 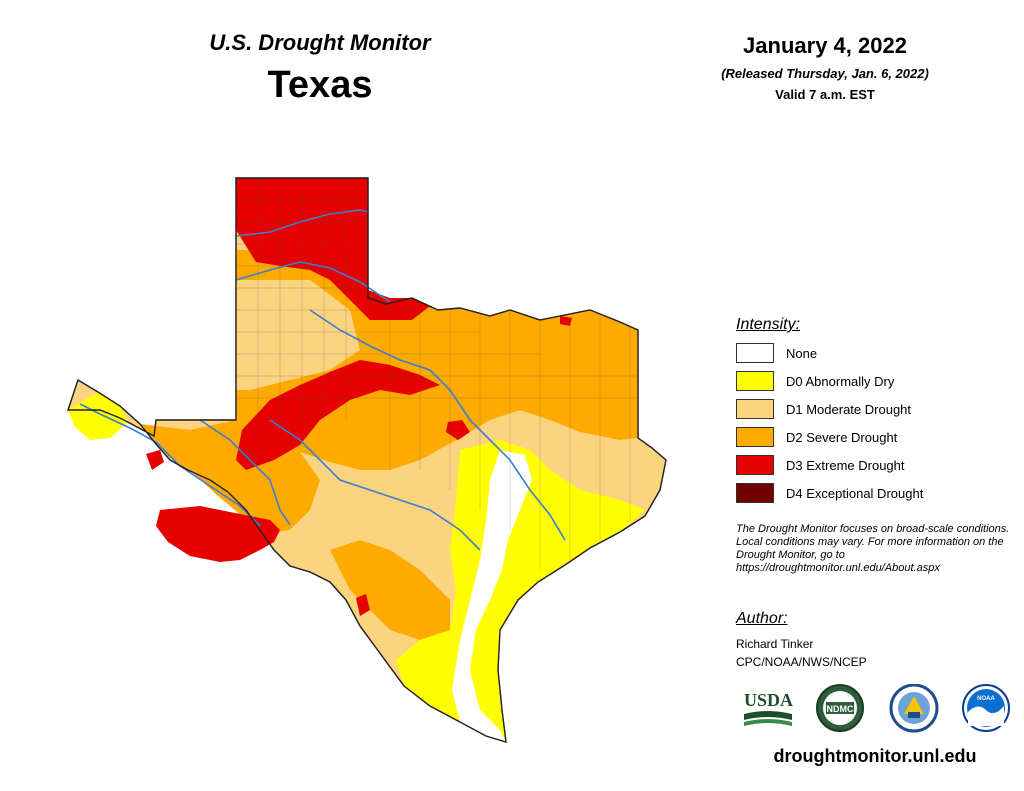 I want to click on d1-region-east, so click(x=595, y=465).